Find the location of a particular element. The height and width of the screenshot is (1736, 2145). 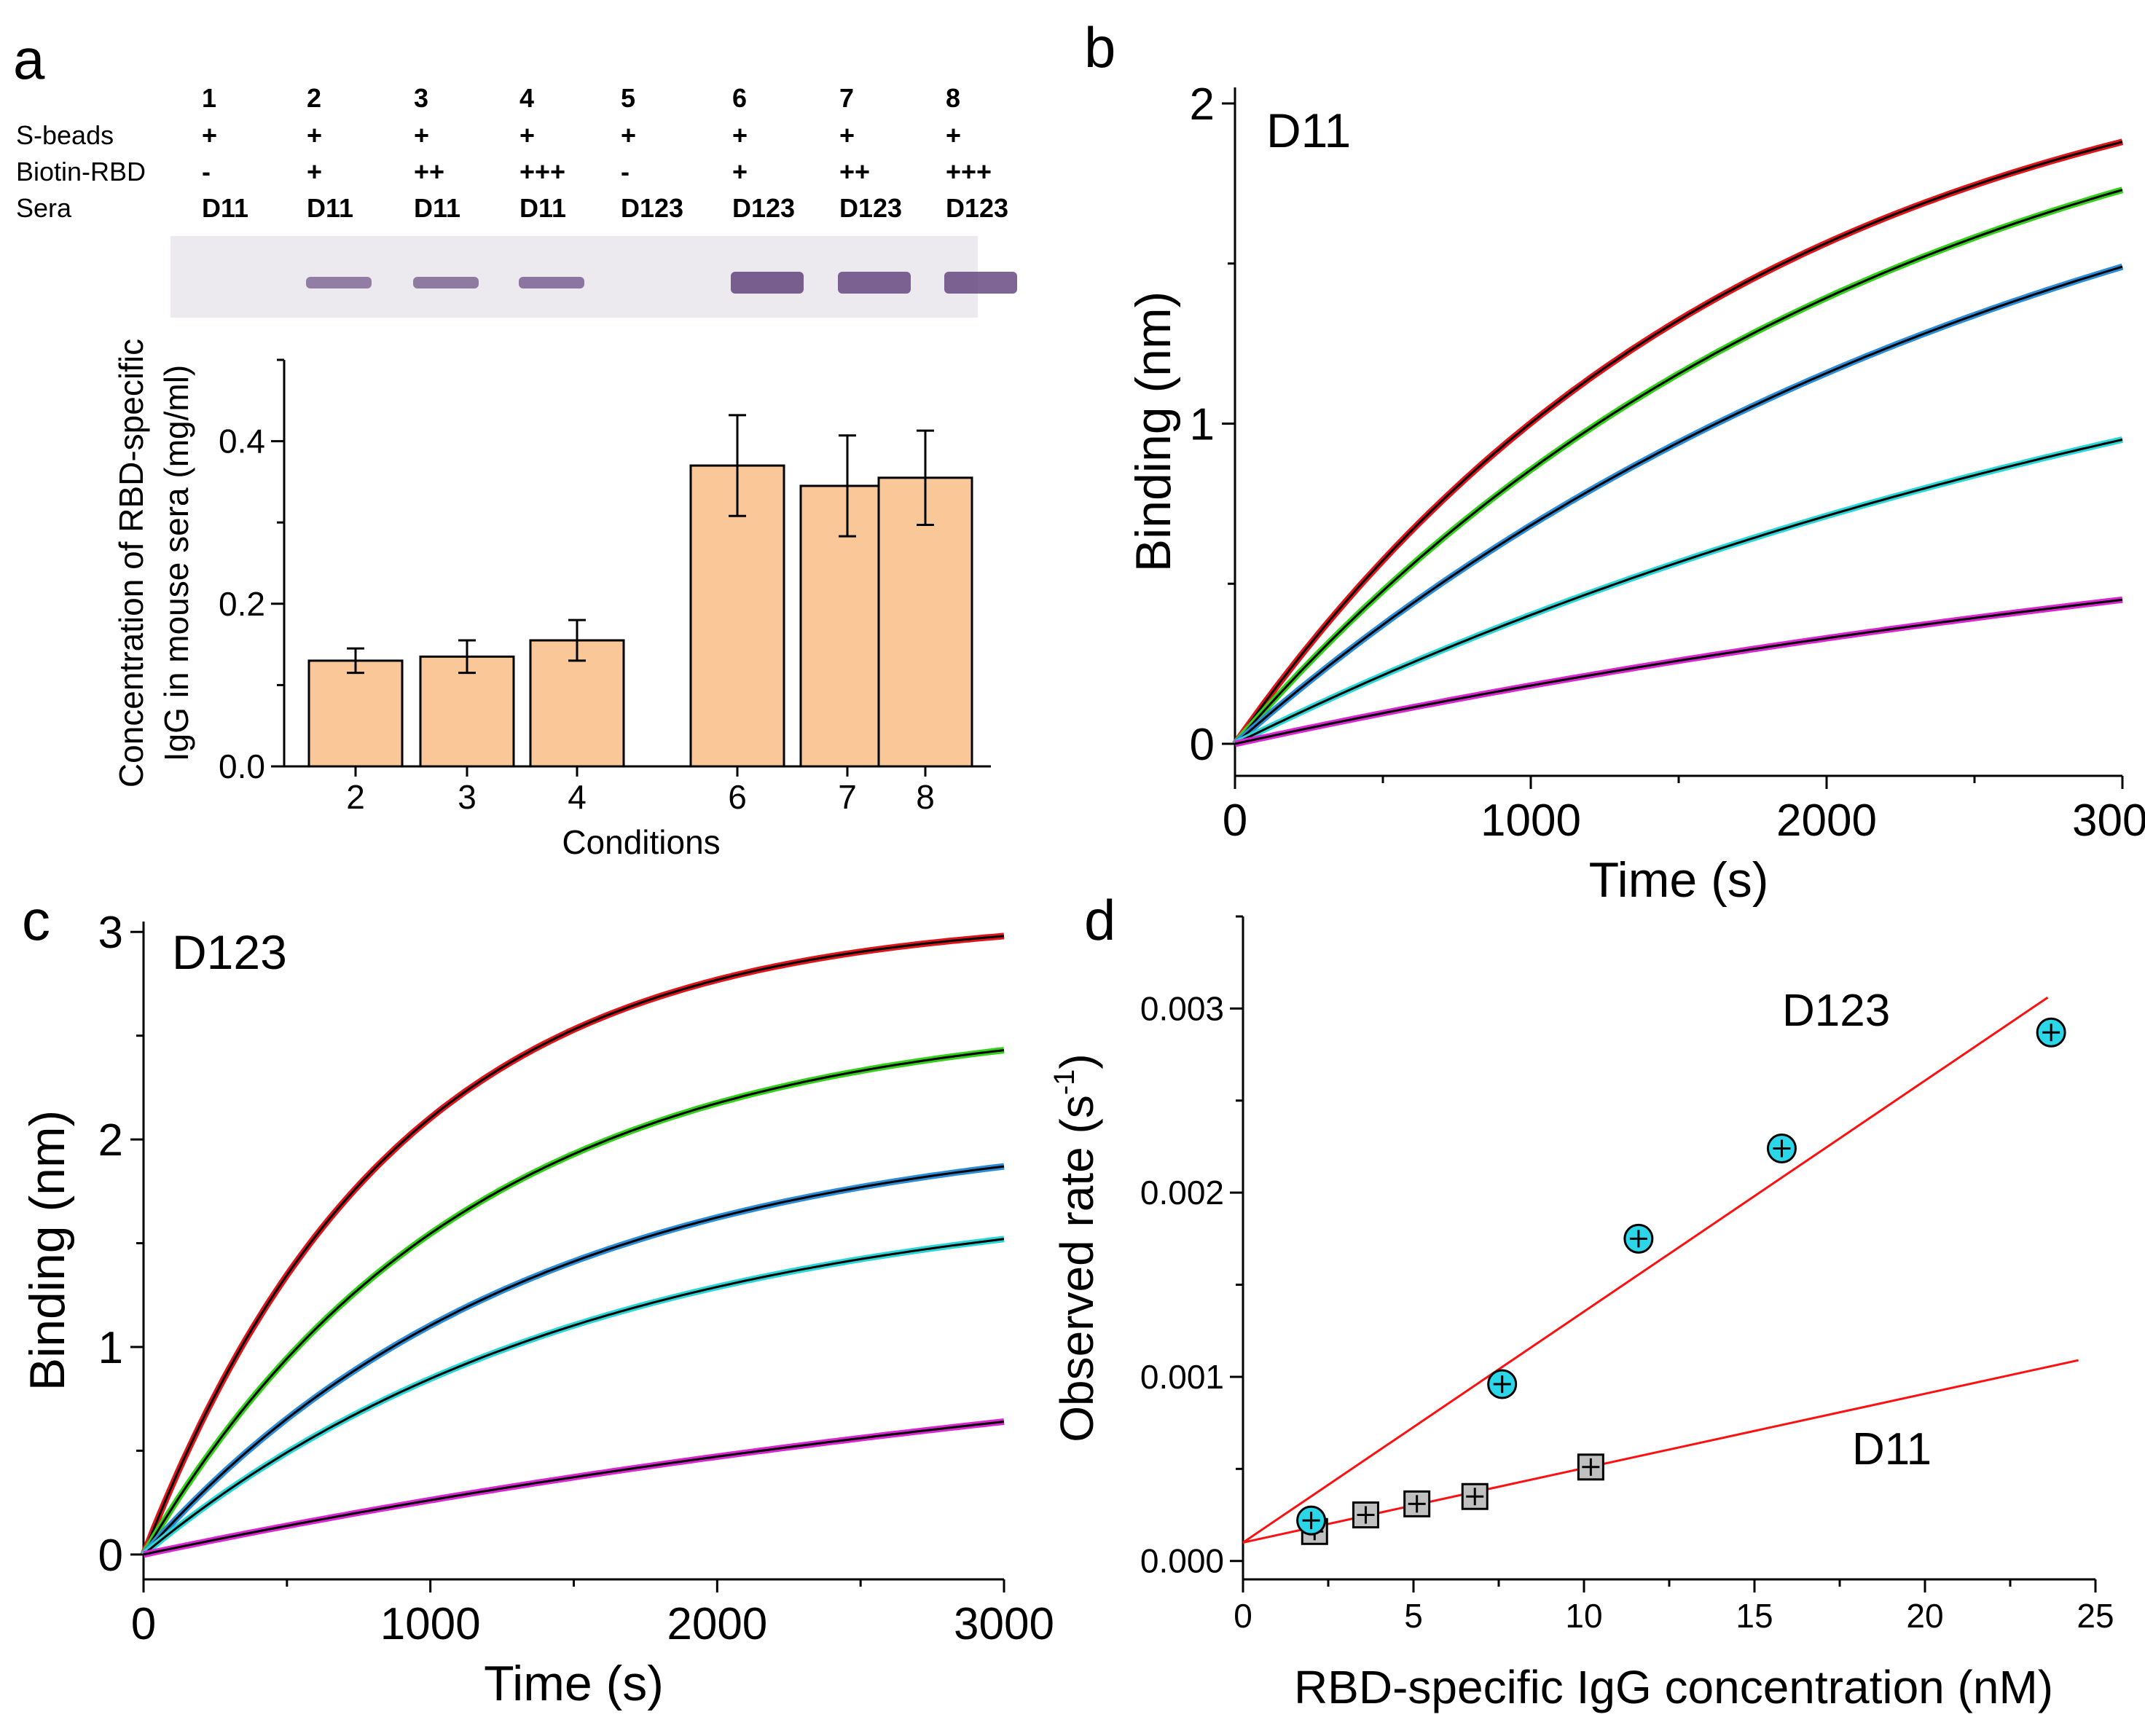

inset-label: D123 is located at coordinates (230, 952).